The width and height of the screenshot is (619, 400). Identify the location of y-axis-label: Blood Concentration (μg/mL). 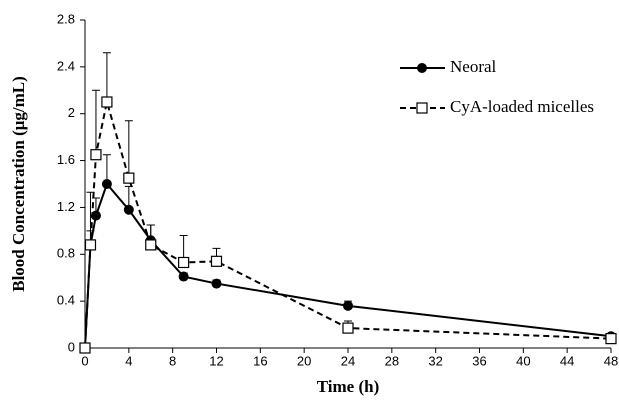
(18, 184).